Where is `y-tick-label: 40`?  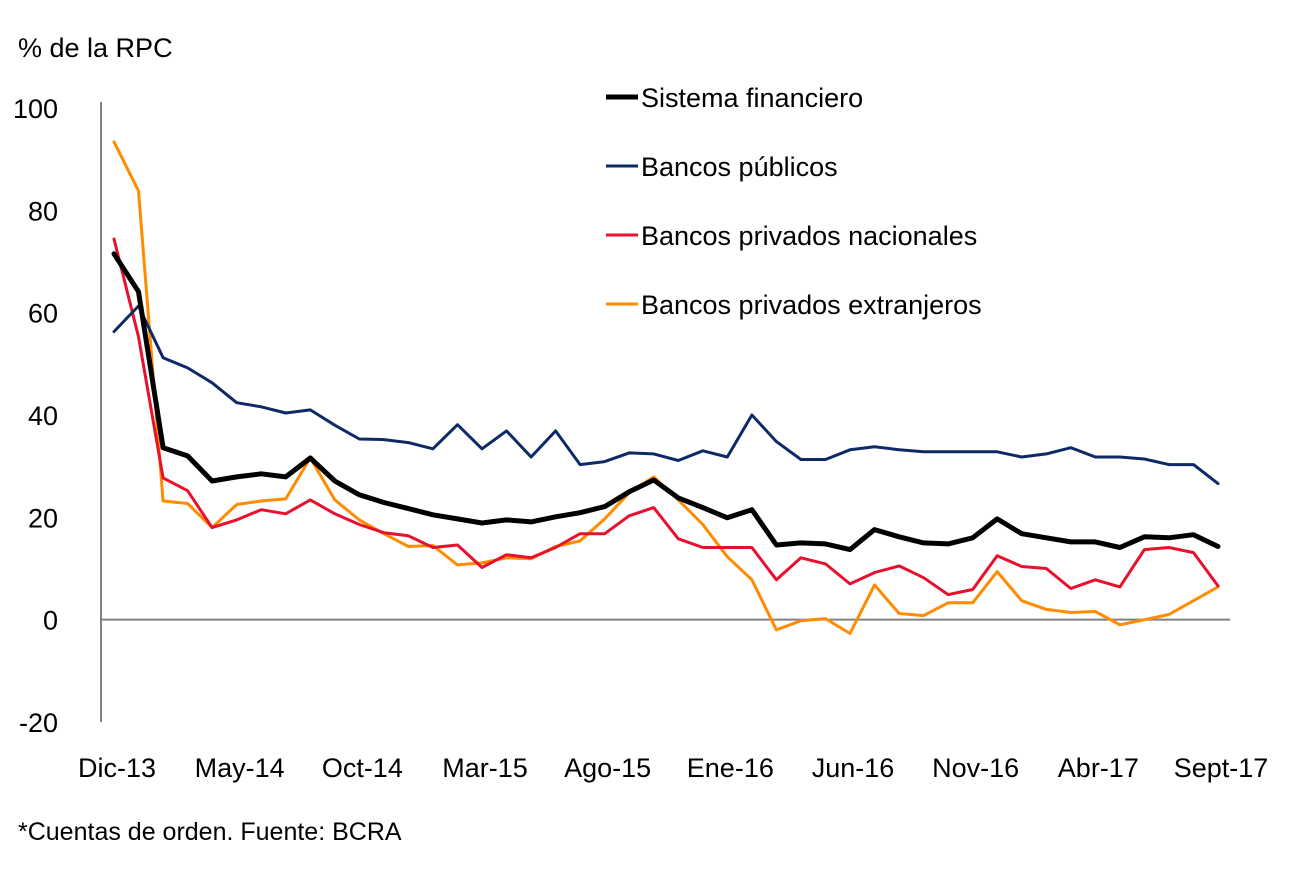 y-tick-label: 40 is located at coordinates (43, 416).